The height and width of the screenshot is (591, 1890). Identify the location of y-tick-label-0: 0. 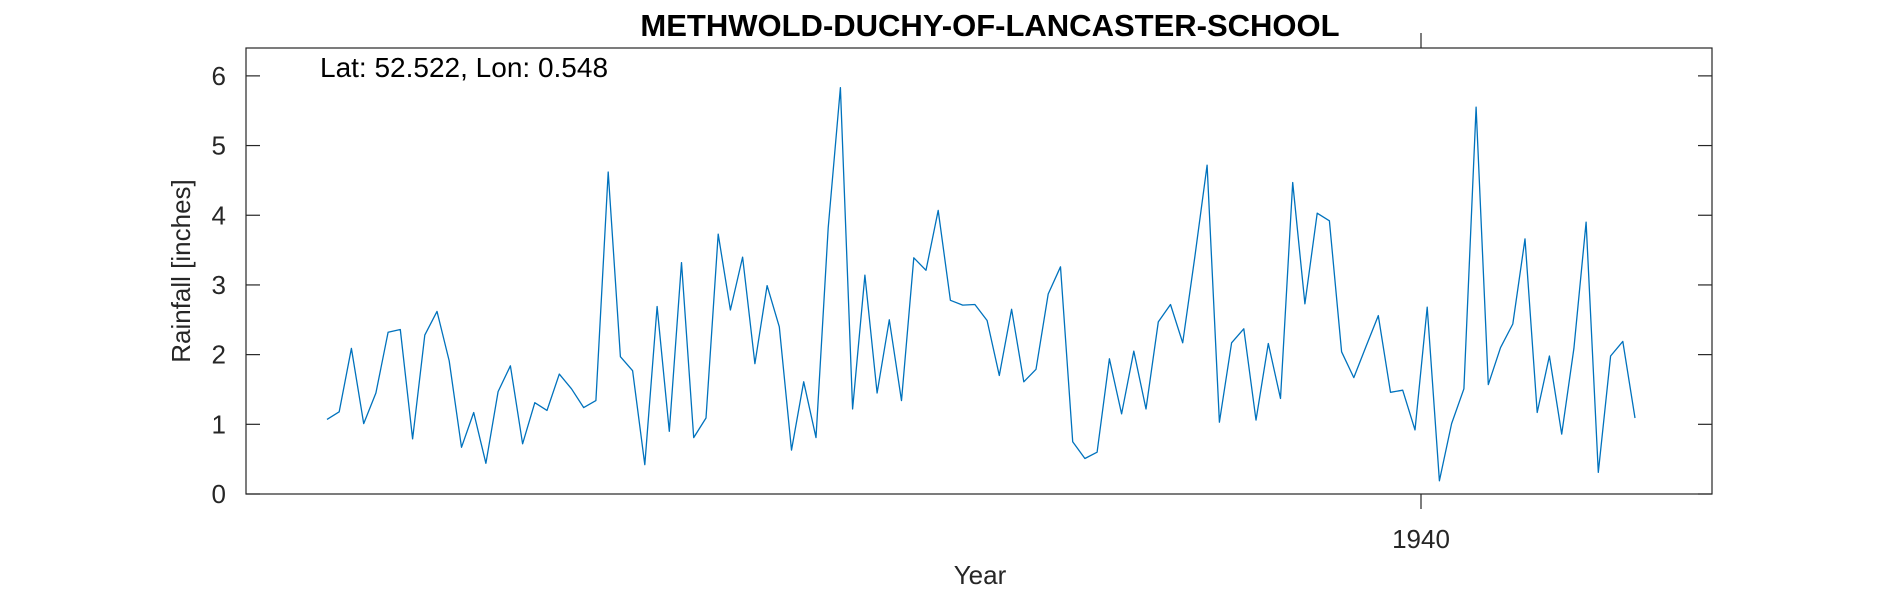
(219, 494).